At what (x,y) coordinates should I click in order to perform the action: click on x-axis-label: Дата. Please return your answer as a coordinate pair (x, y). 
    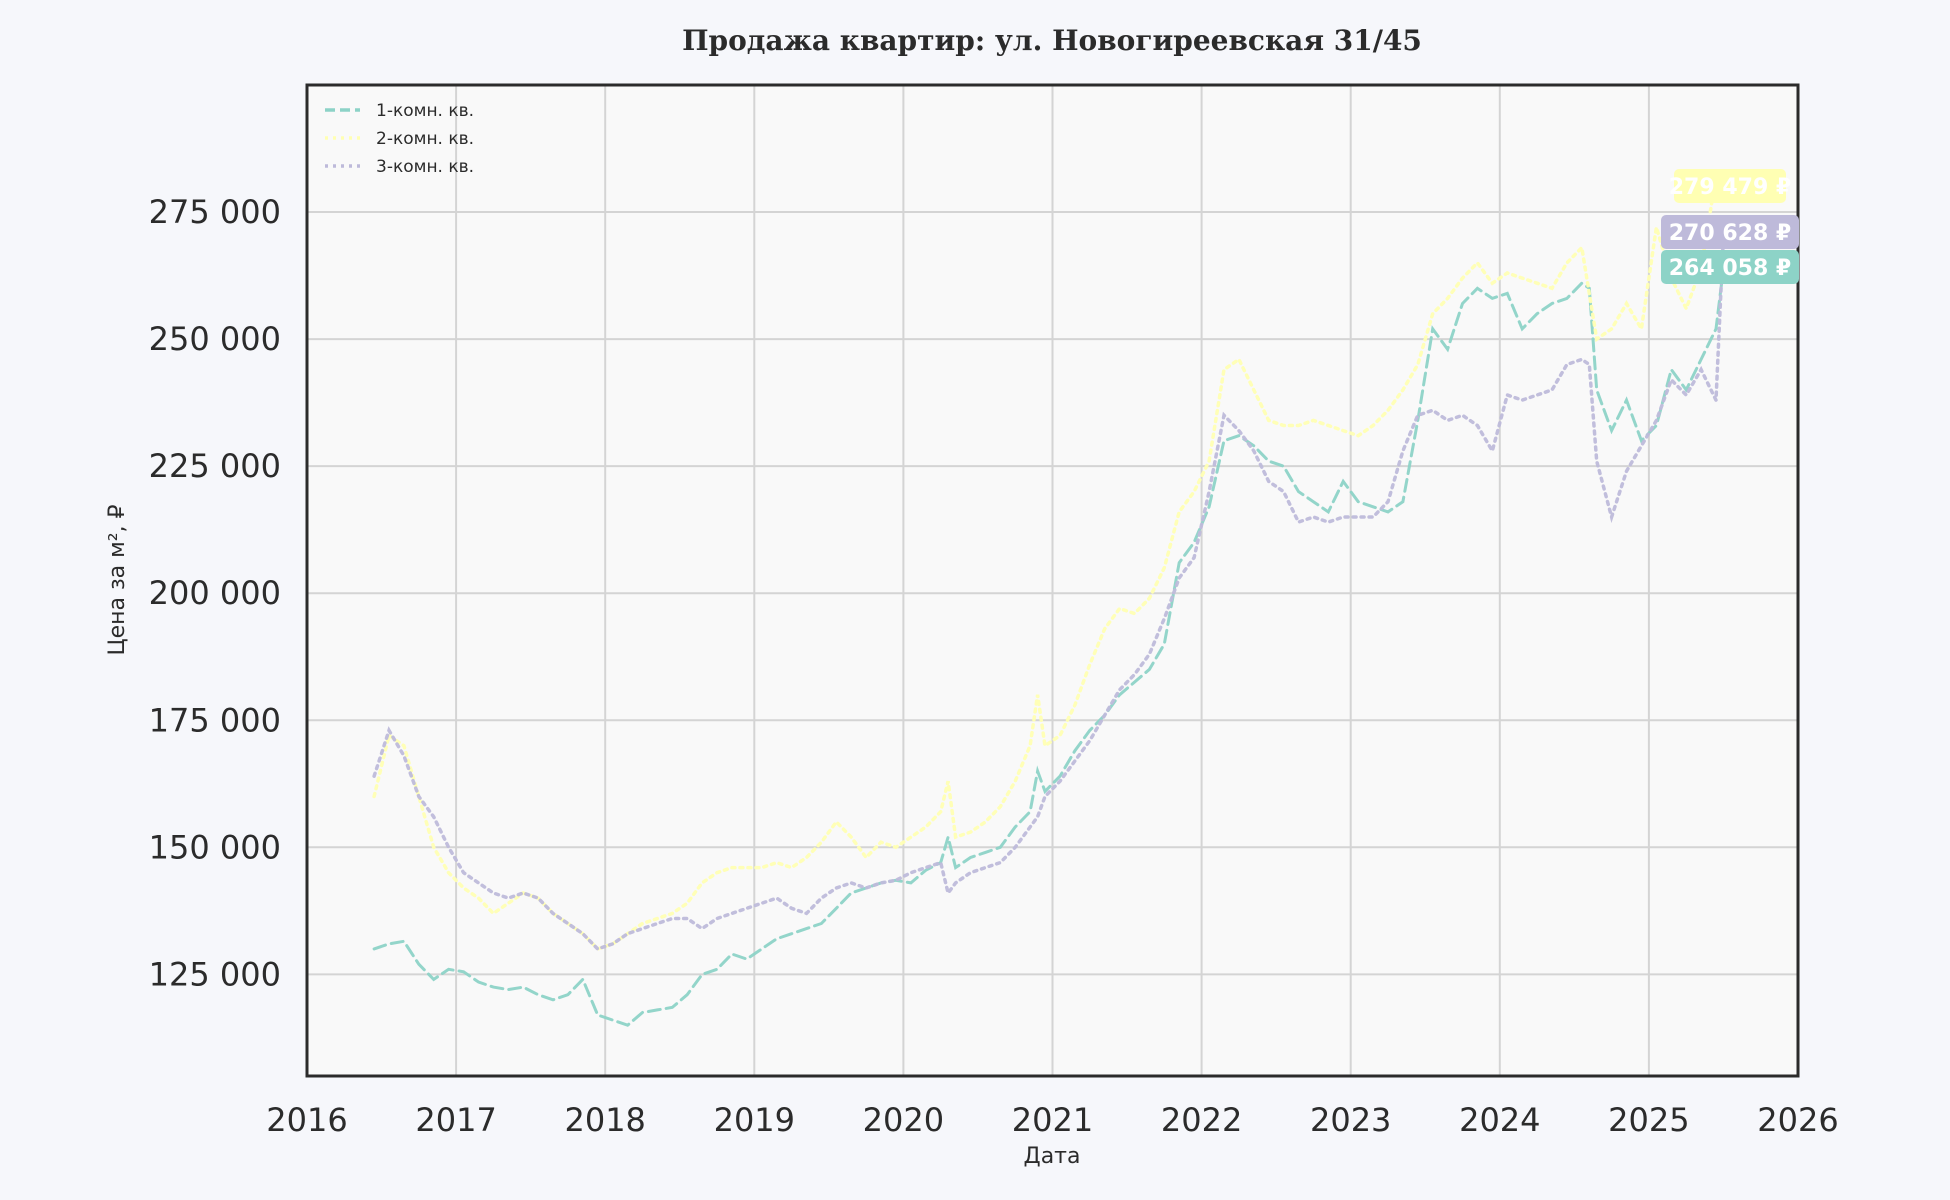
    Looking at the image, I should click on (1052, 1156).